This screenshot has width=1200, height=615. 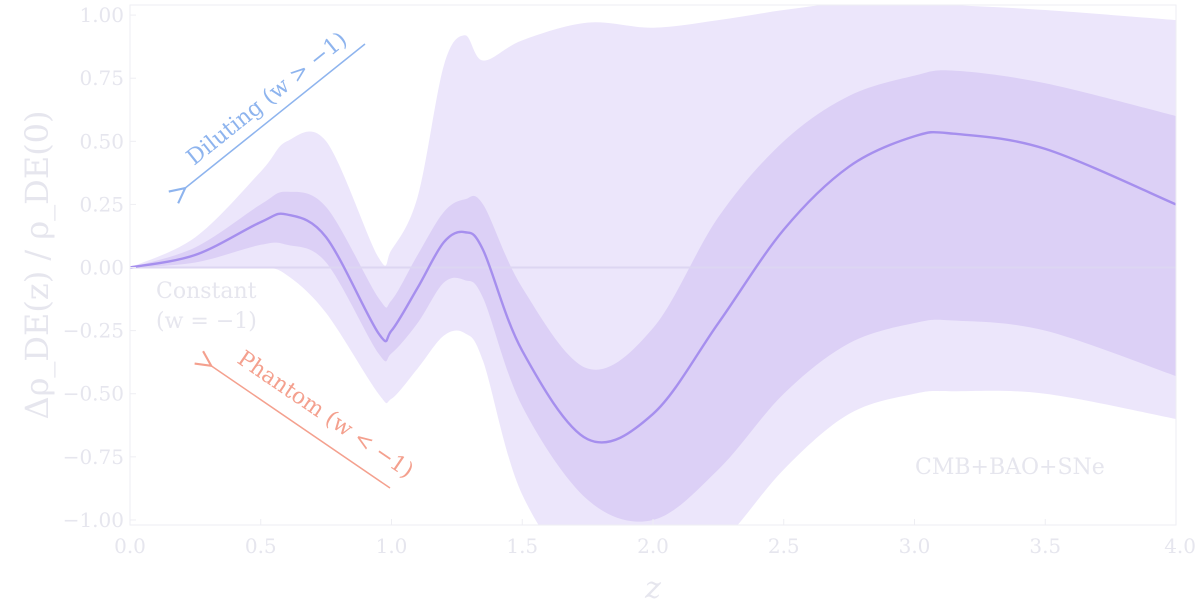 I want to click on x-tick-label: 4.0, so click(x=1180, y=546).